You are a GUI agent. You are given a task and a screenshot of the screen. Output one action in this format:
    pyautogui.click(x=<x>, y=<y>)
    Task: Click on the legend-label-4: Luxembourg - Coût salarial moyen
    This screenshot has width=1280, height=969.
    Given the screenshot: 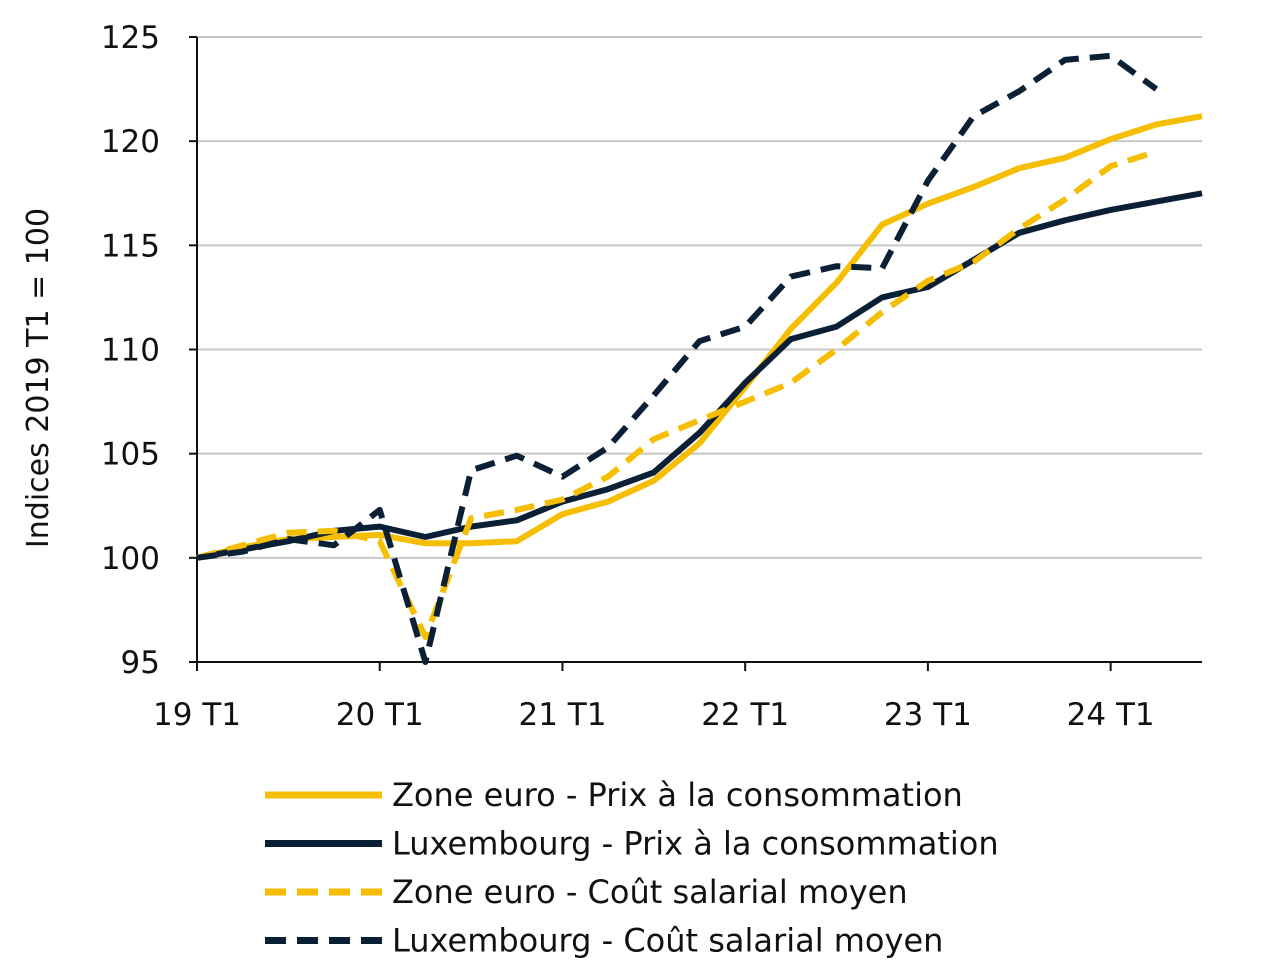 What is the action you would take?
    pyautogui.click(x=667, y=941)
    